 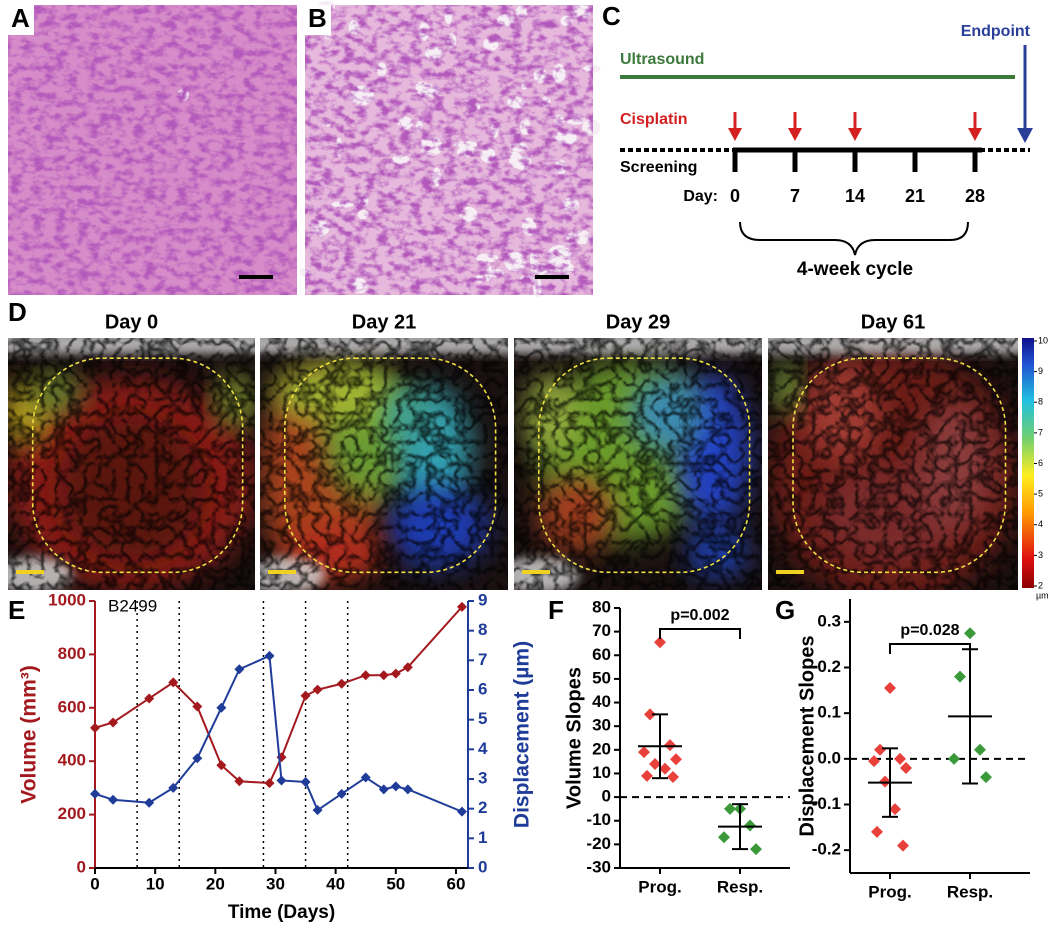 What do you see at coordinates (785, 610) in the screenshot?
I see `panel-label: G` at bounding box center [785, 610].